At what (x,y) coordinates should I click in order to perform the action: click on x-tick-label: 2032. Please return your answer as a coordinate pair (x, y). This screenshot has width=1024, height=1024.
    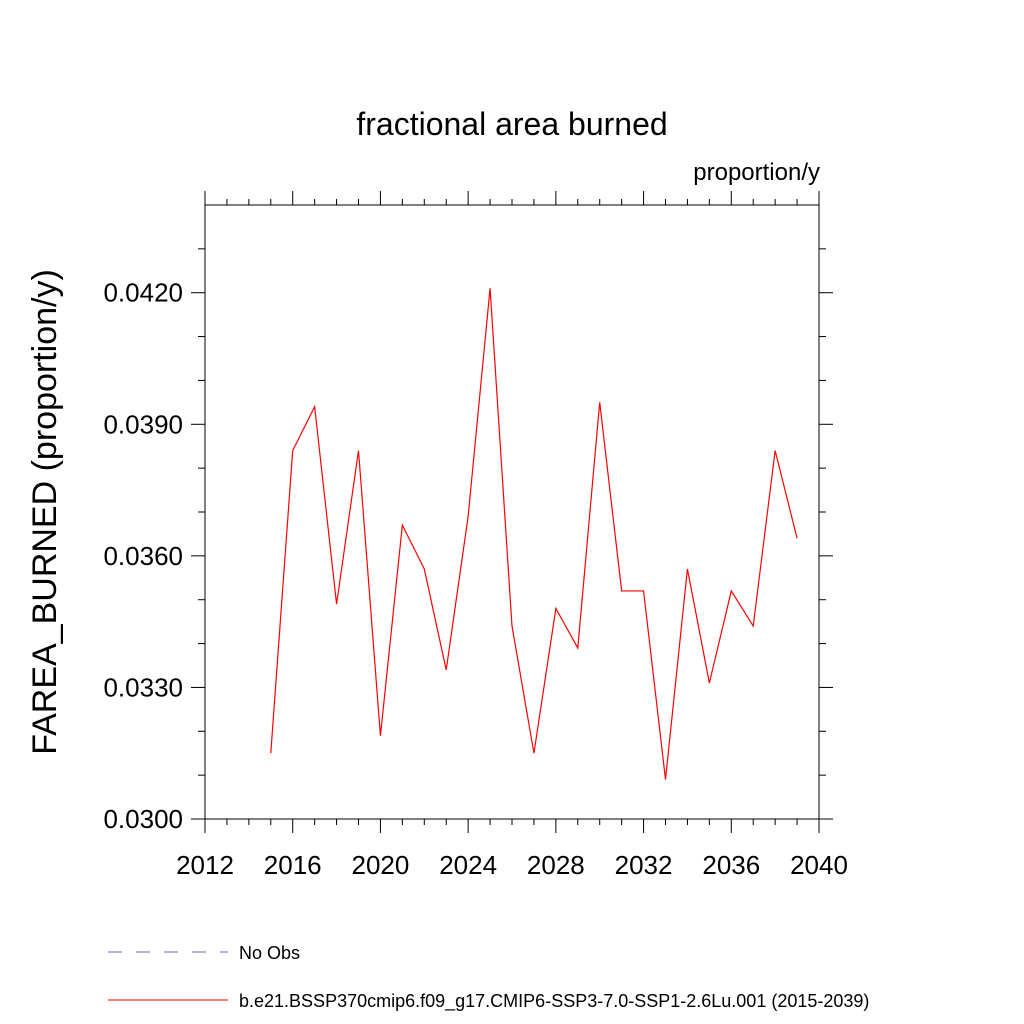
    Looking at the image, I should click on (644, 865).